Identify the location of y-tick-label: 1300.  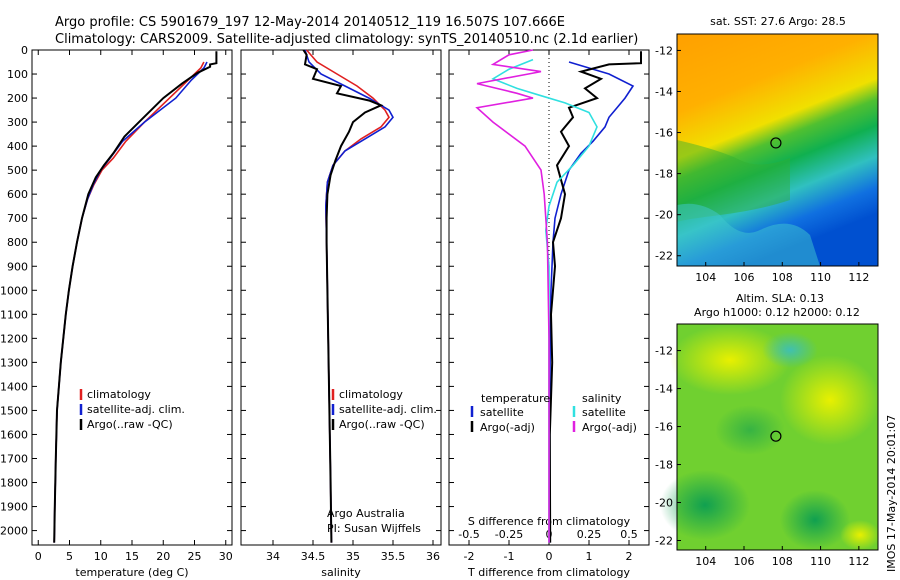
(14, 362).